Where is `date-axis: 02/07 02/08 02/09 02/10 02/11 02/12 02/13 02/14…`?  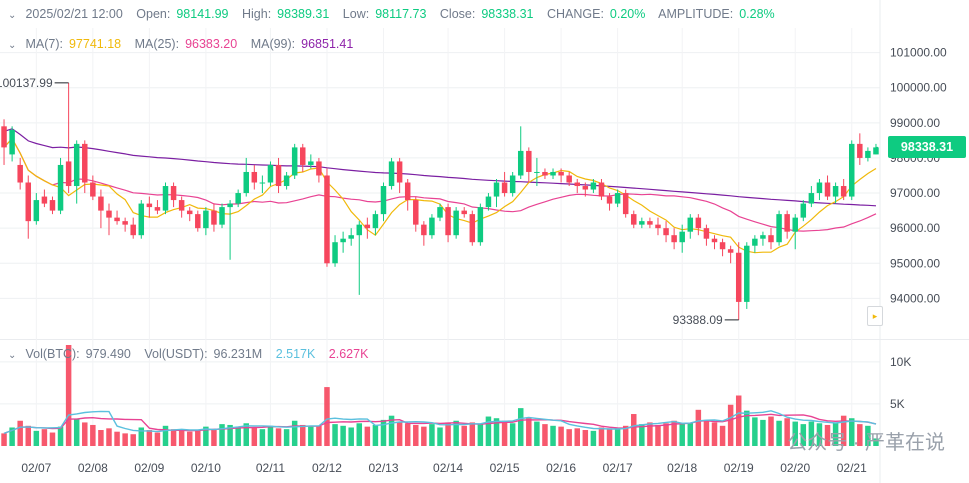 date-axis: 02/07 02/08 02/09 02/10 02/11 02/12 02/13 02/14… is located at coordinates (444, 468).